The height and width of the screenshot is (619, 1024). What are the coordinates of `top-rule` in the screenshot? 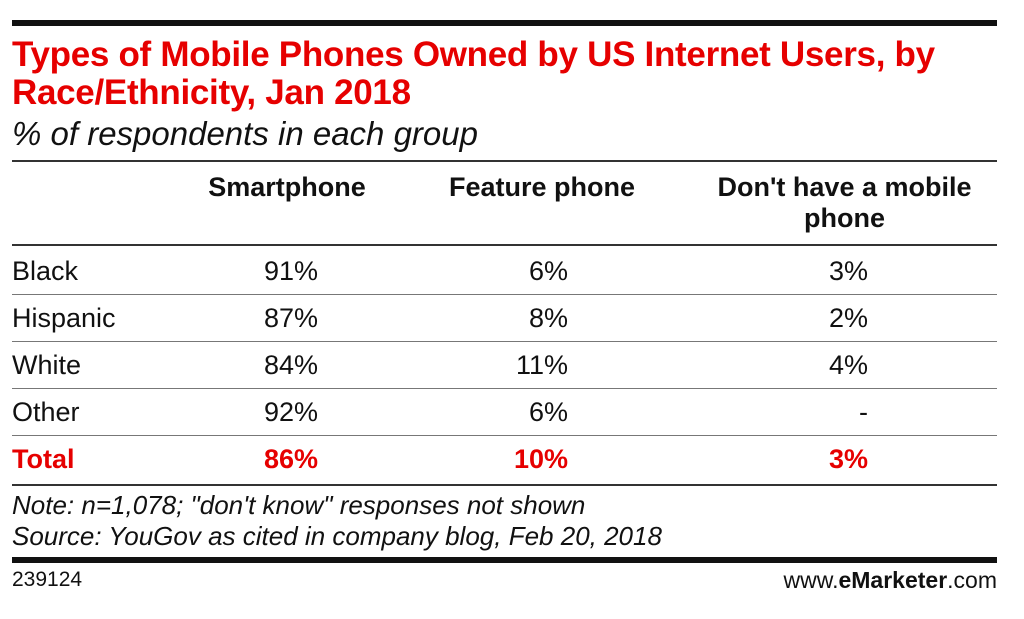 It's located at (504, 23).